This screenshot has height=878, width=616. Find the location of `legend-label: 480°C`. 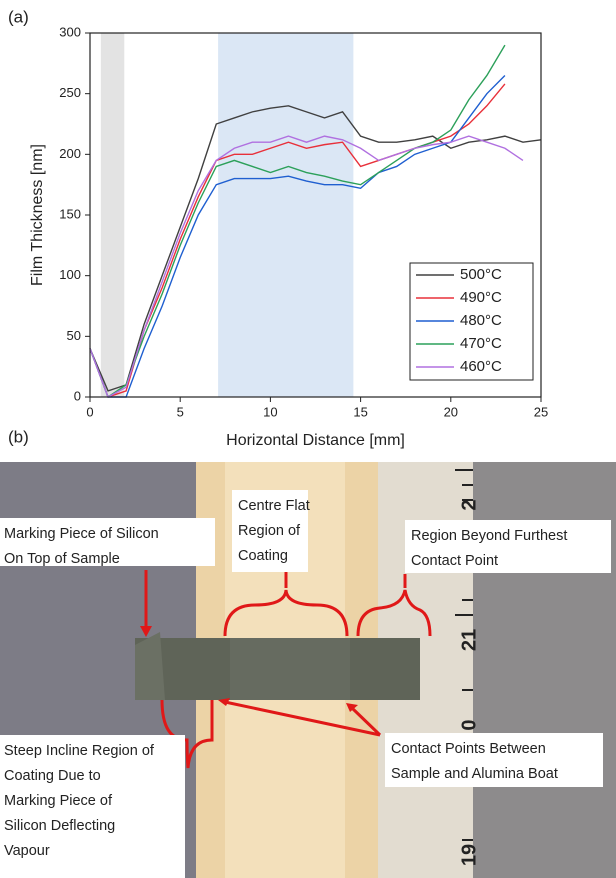

legend-label: 480°C is located at coordinates (481, 320).